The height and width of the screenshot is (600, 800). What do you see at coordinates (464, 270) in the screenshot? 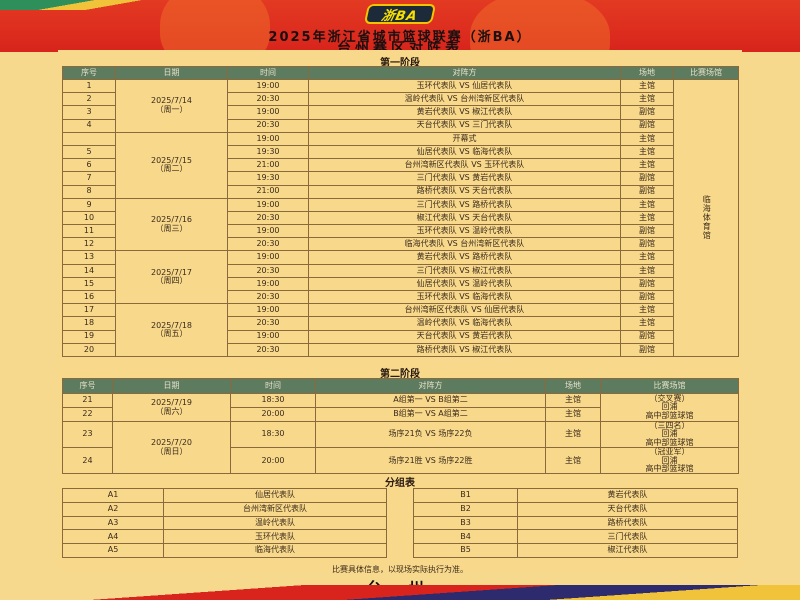
I see `matchup: 三门代表队 VS 椒江代表队` at bounding box center [464, 270].